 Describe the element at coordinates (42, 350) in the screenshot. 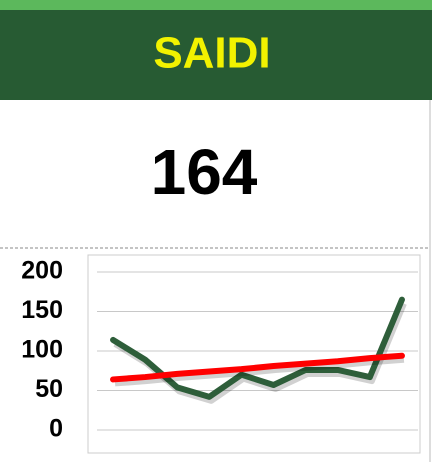

I see `y-tick-label: 100` at that location.